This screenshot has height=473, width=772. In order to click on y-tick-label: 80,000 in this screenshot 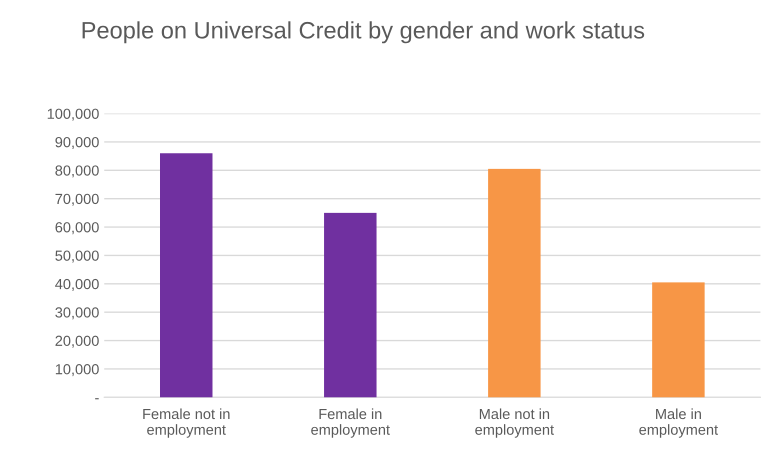, I will do `click(77, 171)`.